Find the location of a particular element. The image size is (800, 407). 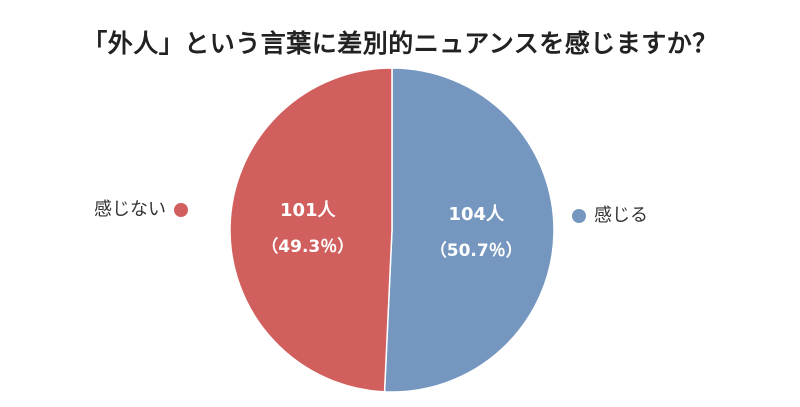

legend-dot-feel is located at coordinates (579, 216).